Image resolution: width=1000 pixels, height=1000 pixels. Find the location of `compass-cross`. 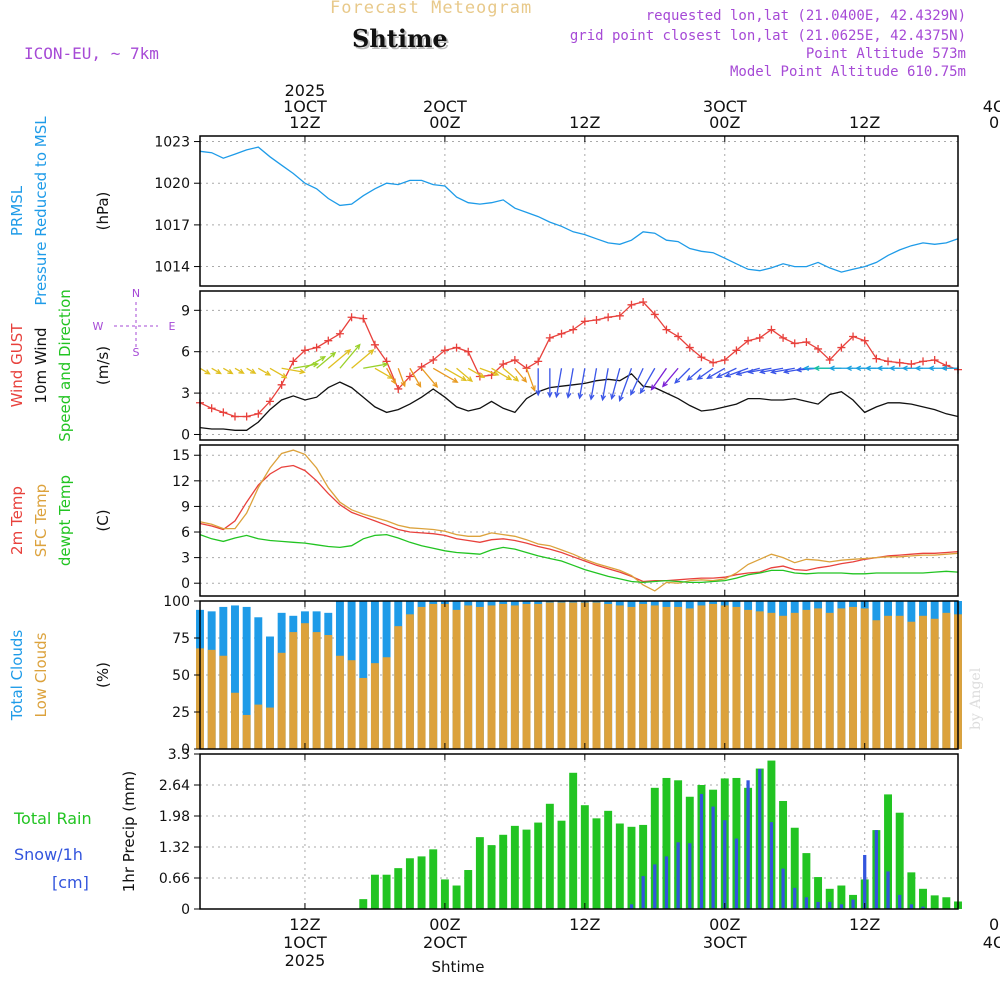

compass-cross is located at coordinates (136, 325).